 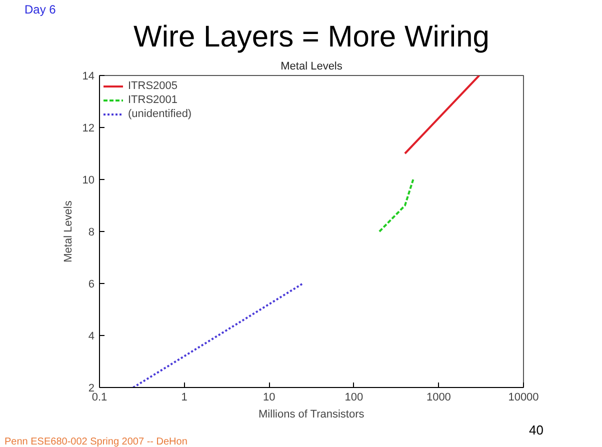 I want to click on y-tick-label: 8, so click(x=91, y=232).